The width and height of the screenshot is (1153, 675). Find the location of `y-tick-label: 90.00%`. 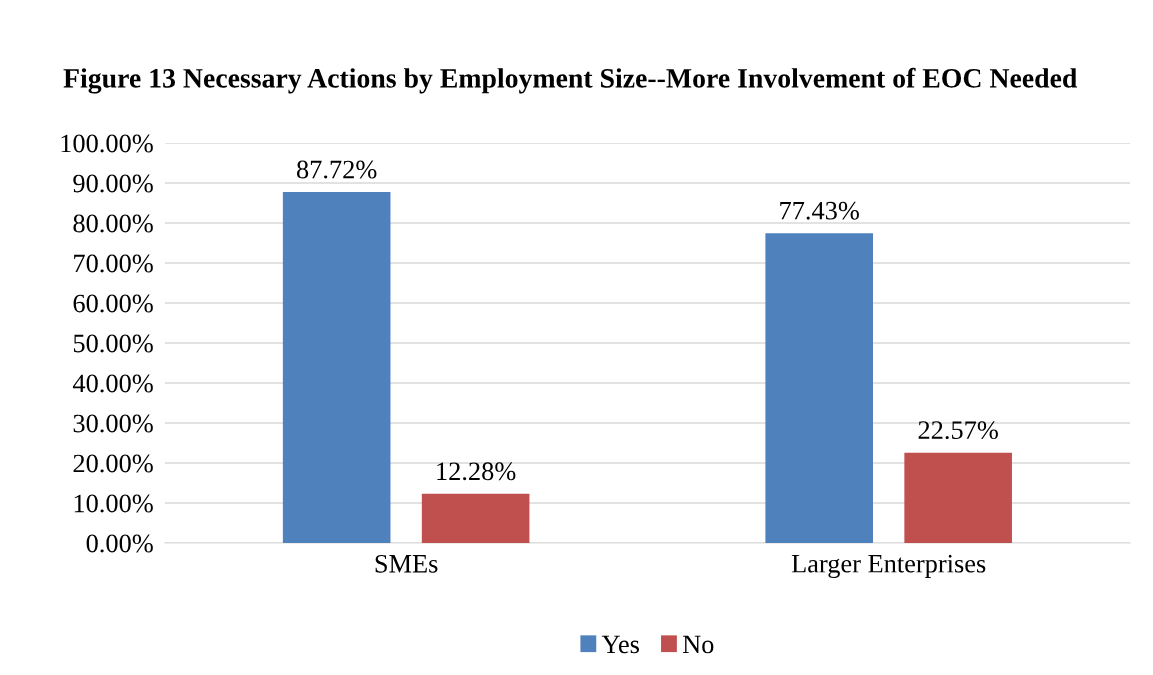

y-tick-label: 90.00% is located at coordinates (113, 183).